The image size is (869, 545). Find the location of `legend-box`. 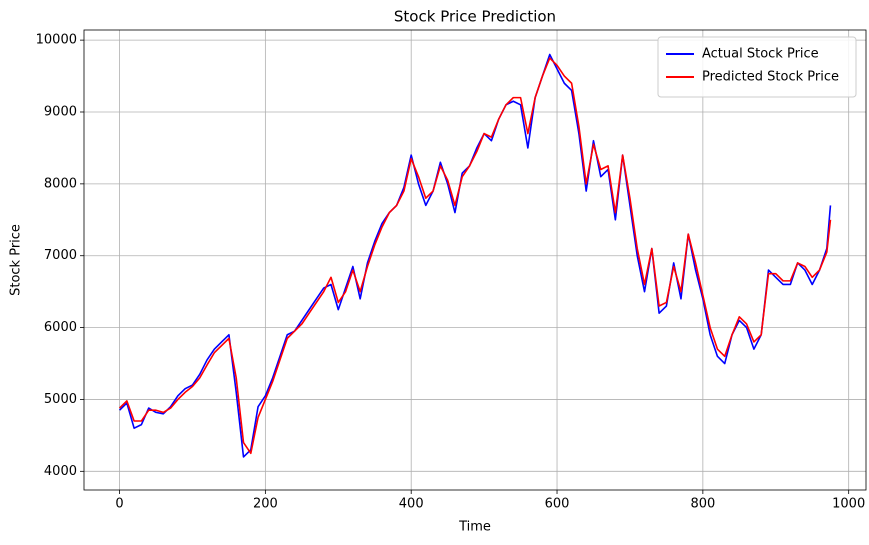

legend-box is located at coordinates (757, 67).